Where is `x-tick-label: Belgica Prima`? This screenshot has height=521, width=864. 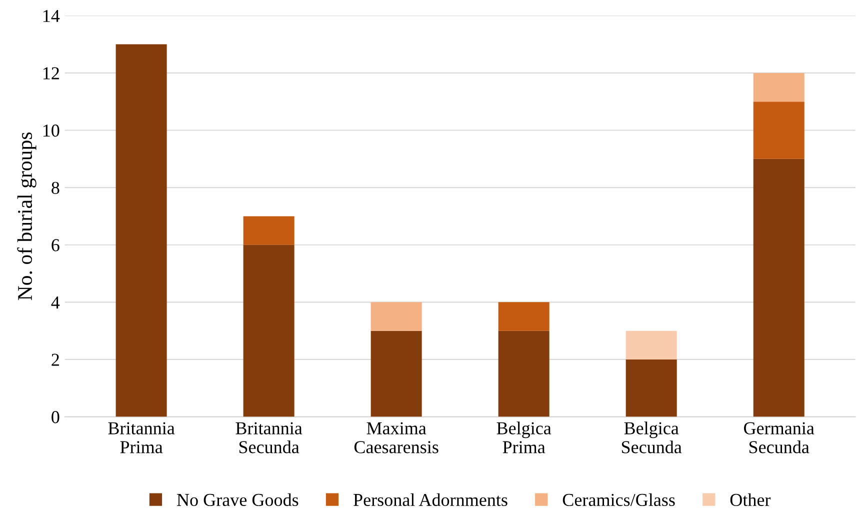 x-tick-label: Belgica Prima is located at coordinates (524, 438).